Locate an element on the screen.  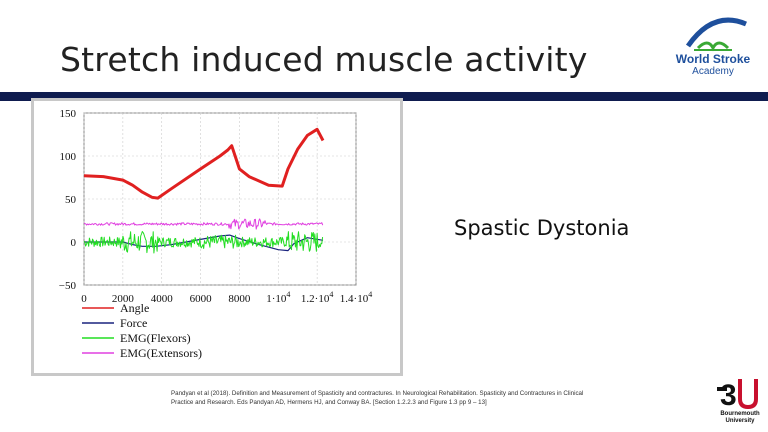
bu-logo-text: Bournemouth University is located at coordinates (740, 418).